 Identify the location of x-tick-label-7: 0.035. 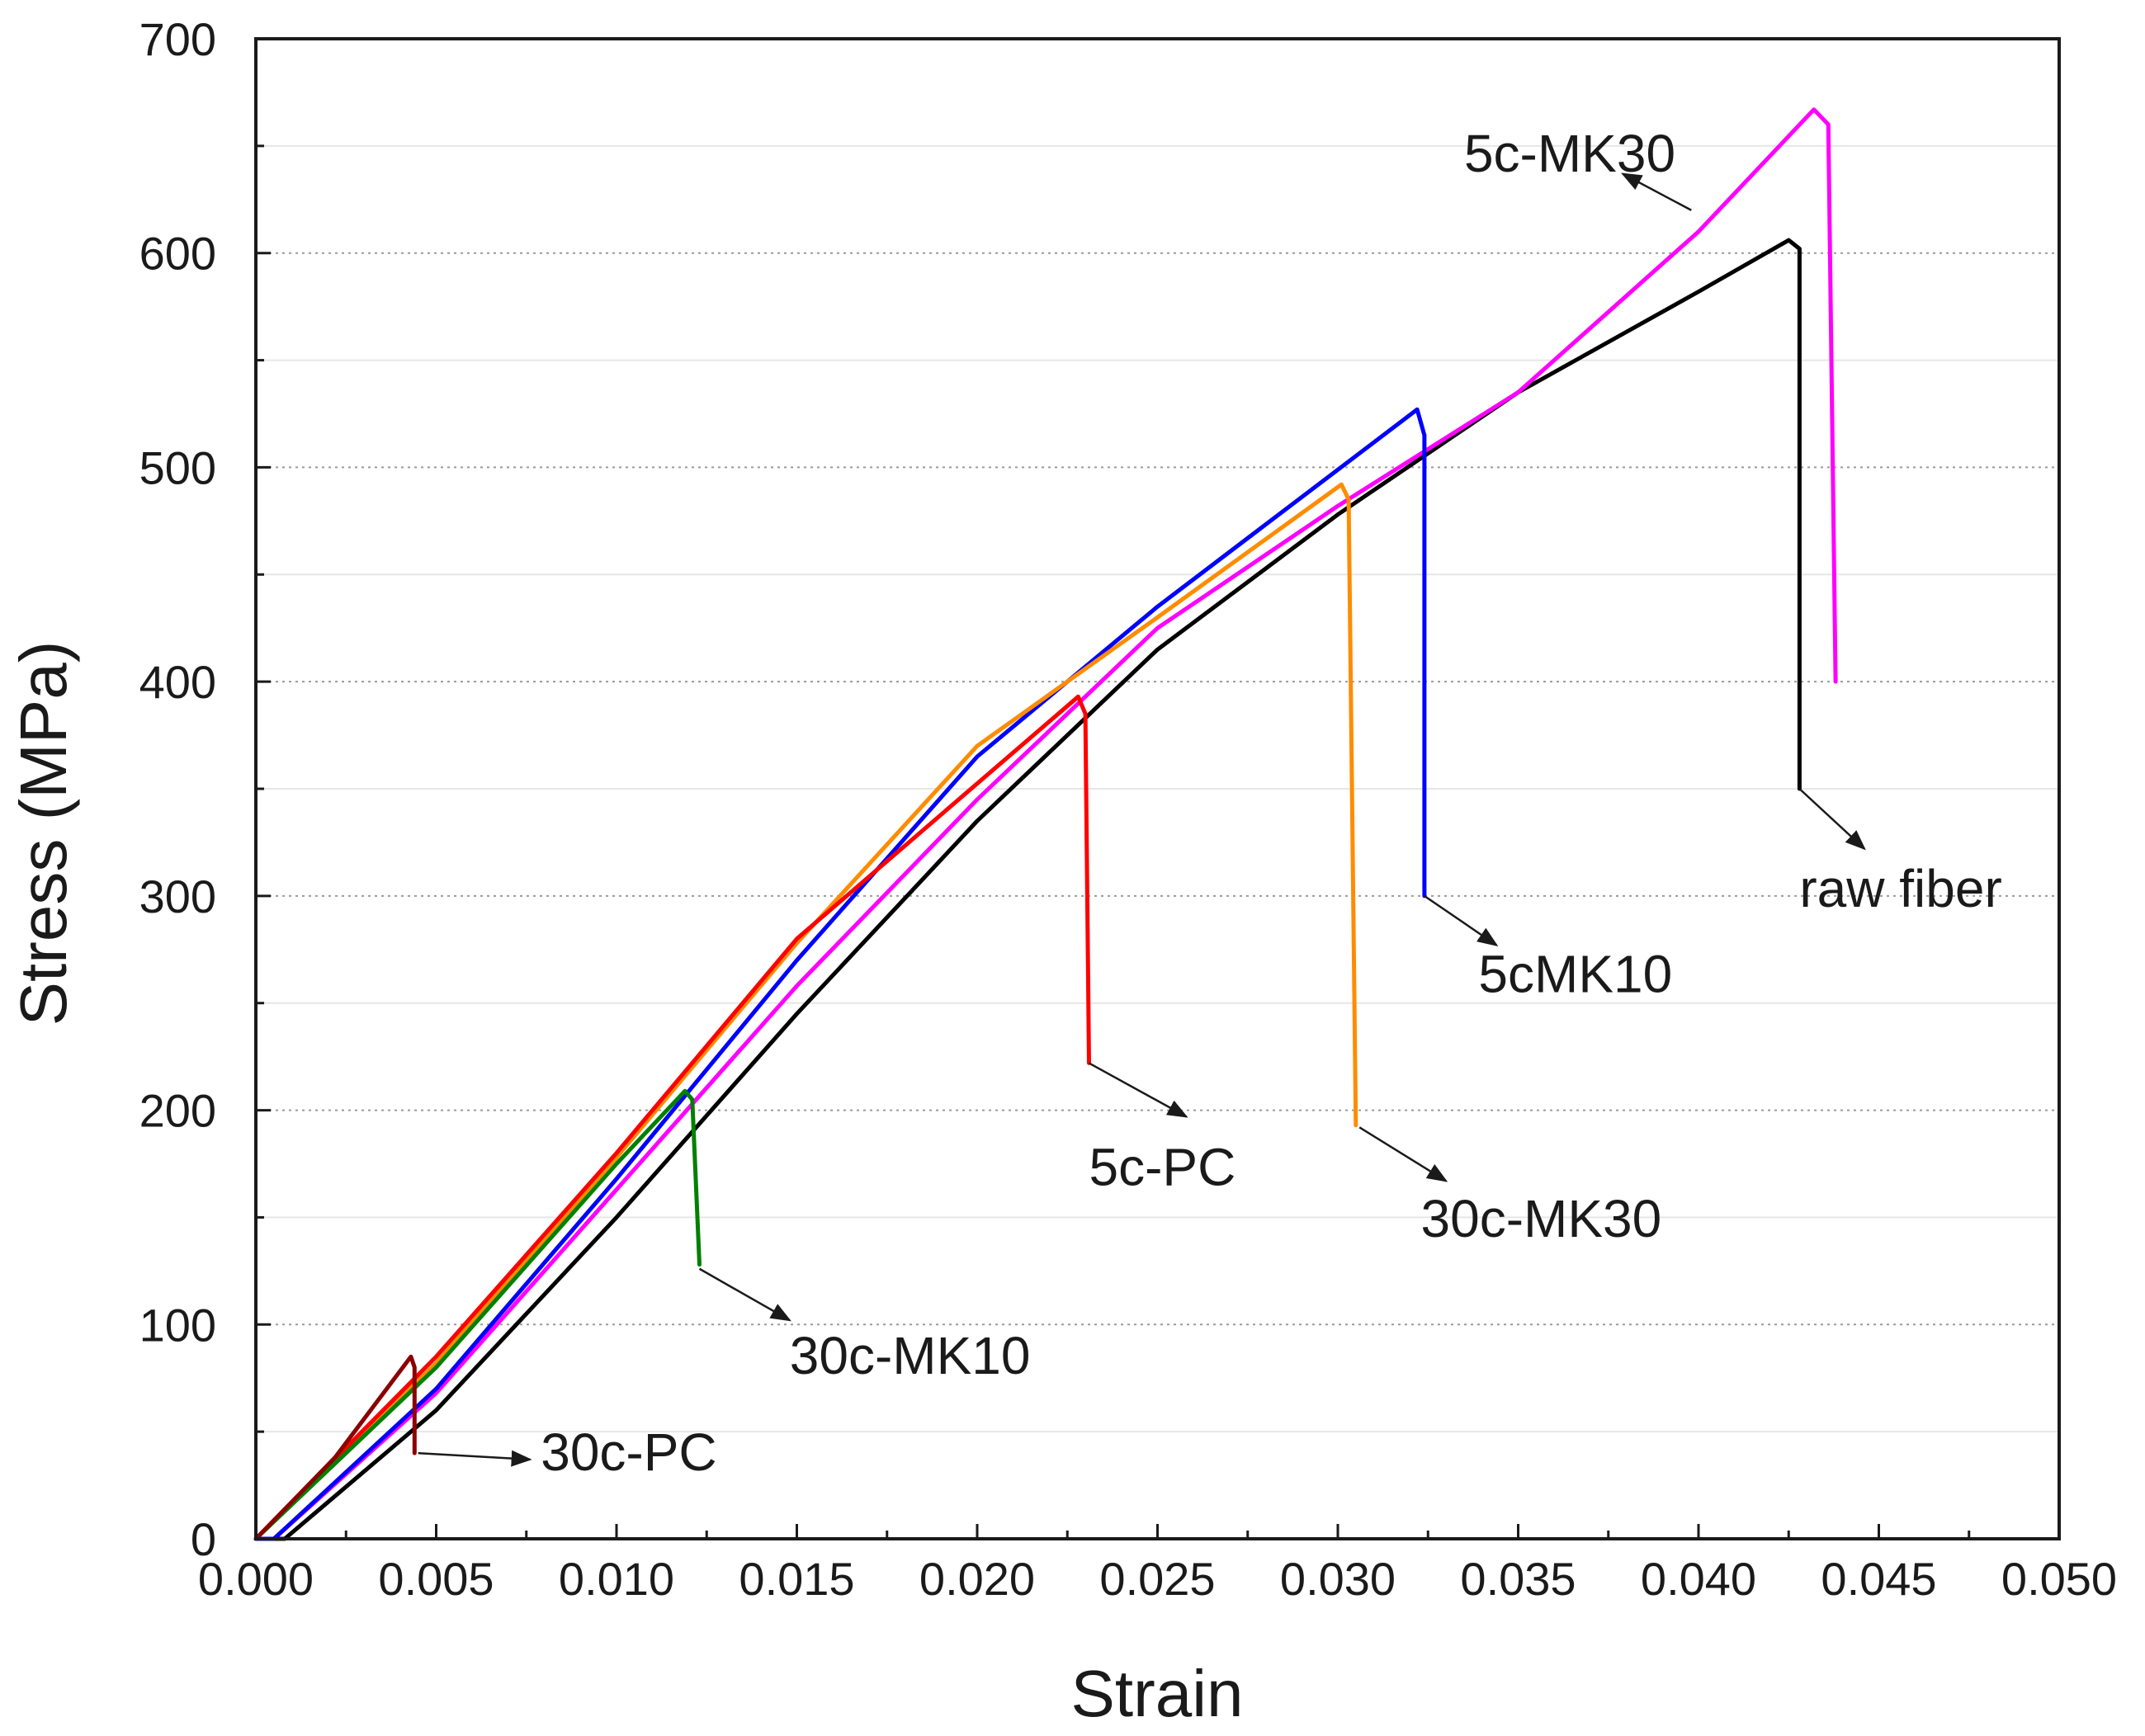
(1518, 1579).